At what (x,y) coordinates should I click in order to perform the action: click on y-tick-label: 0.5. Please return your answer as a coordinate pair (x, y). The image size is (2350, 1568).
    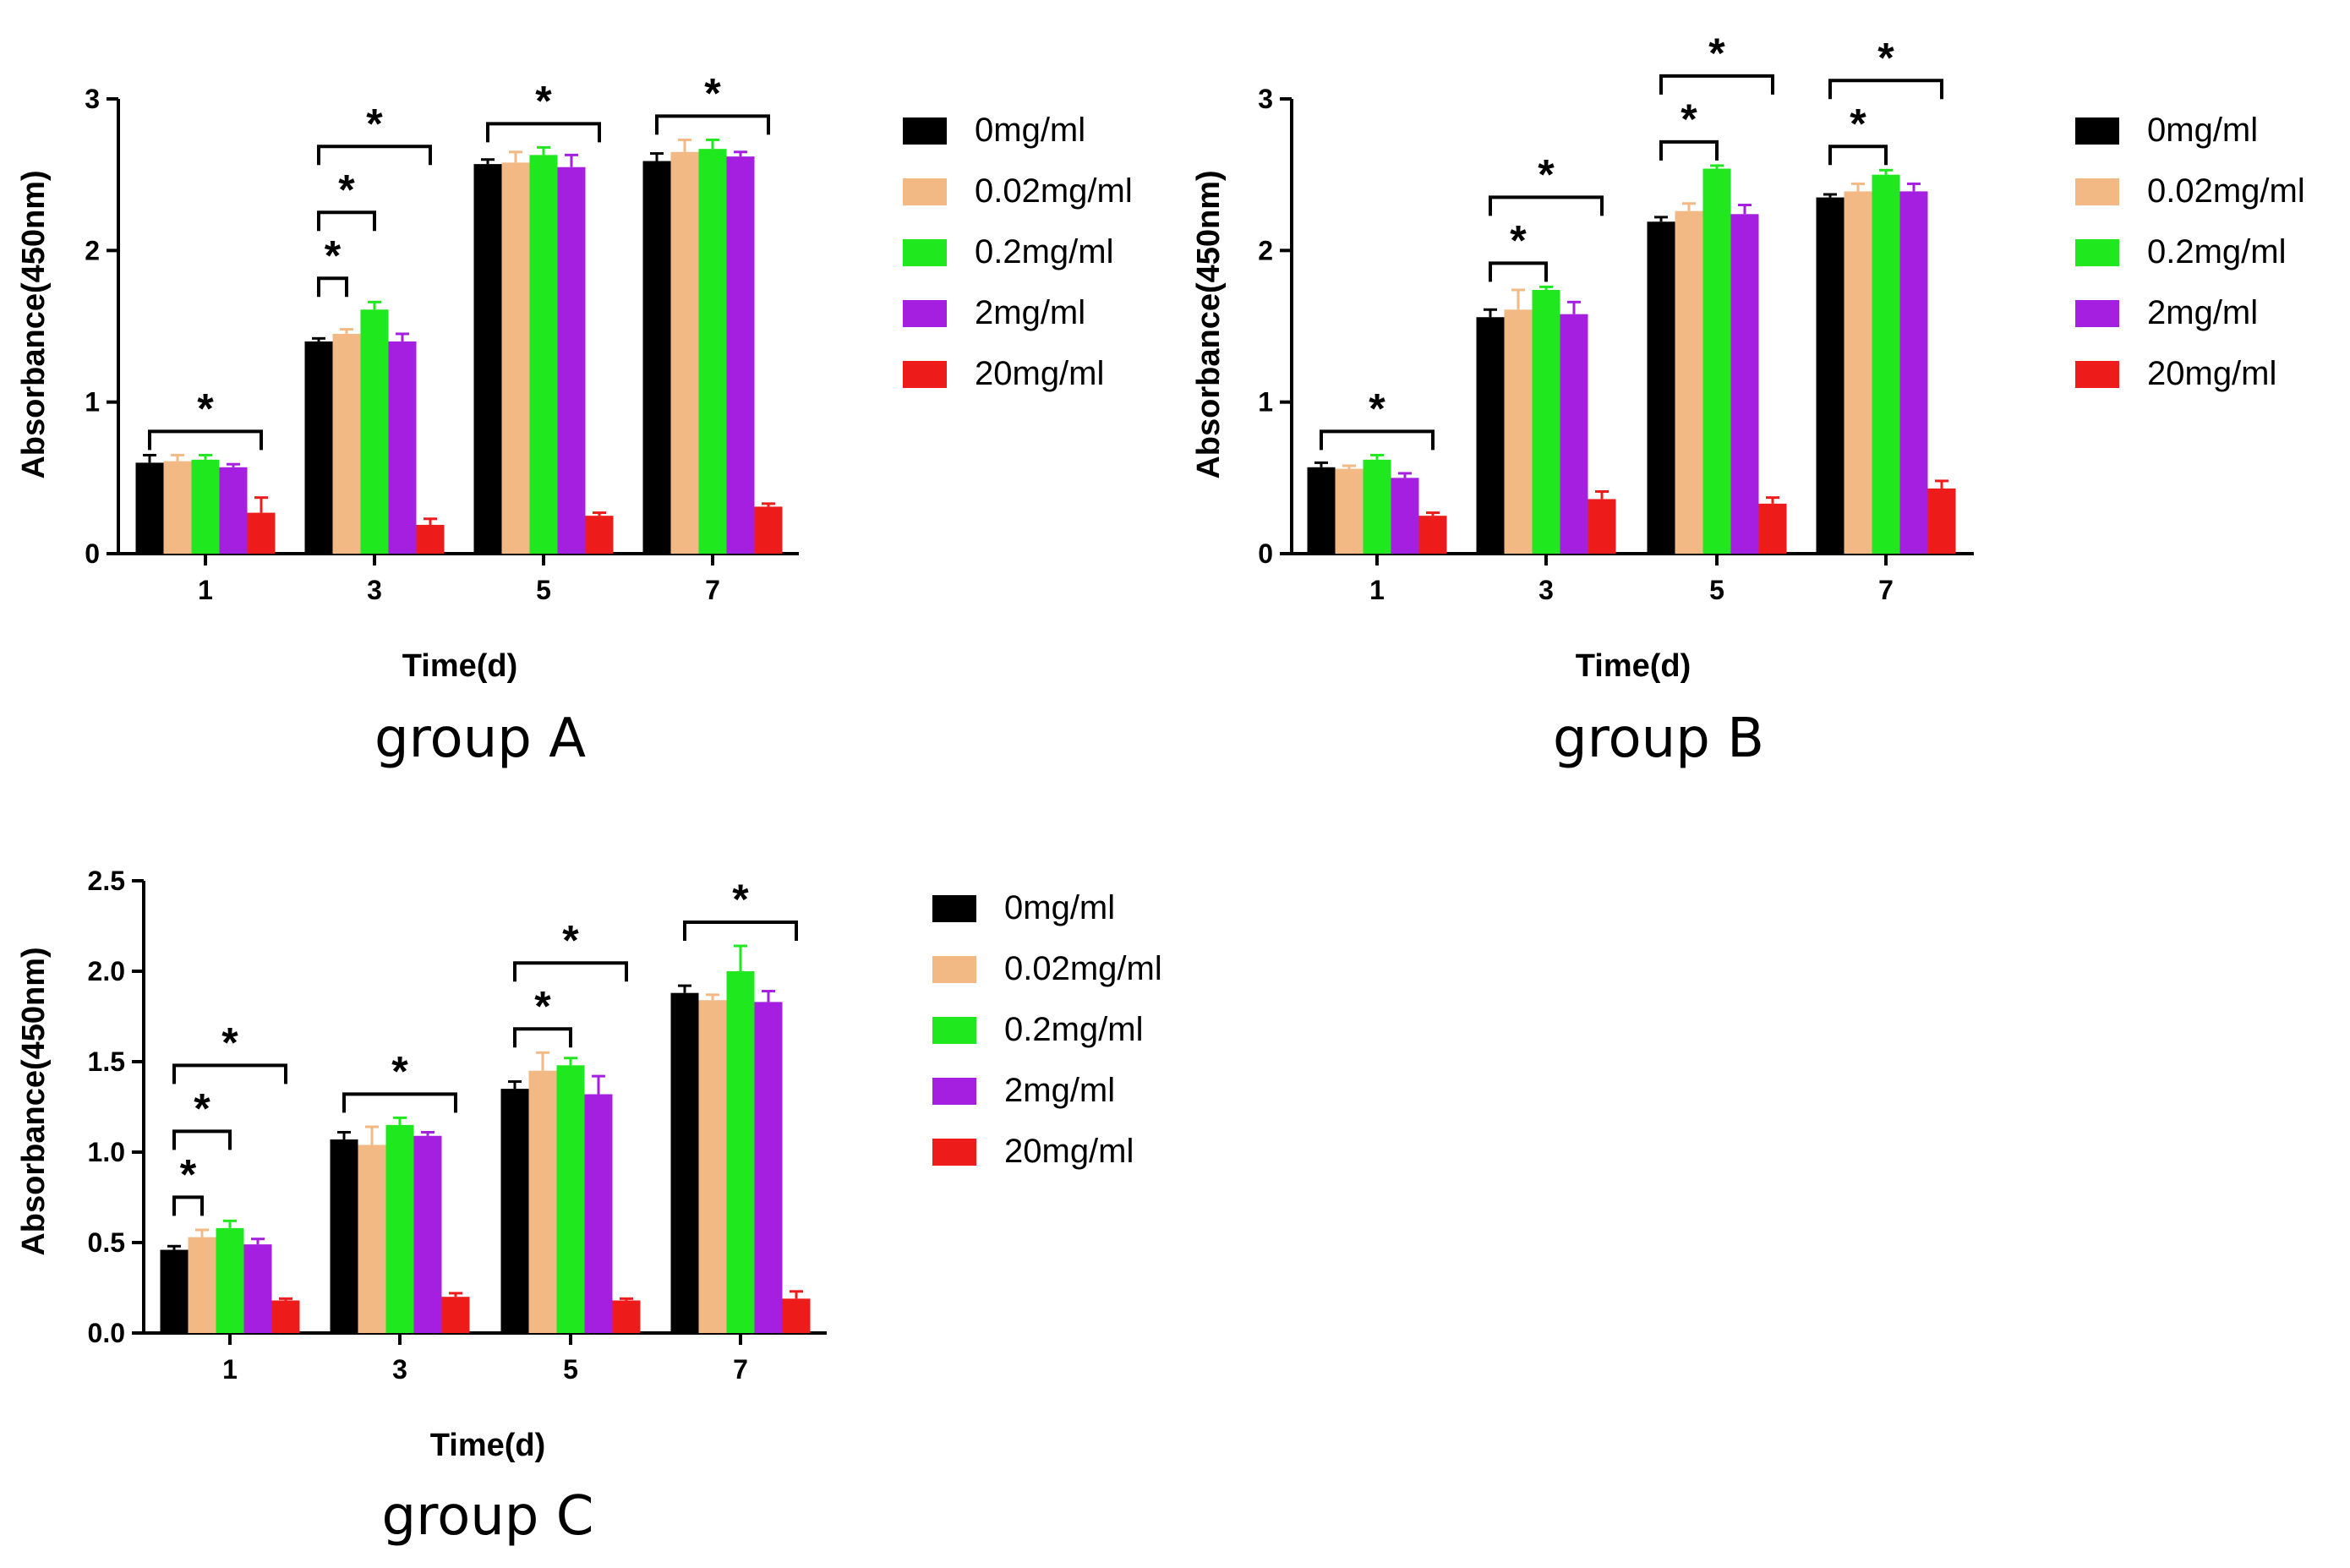
    Looking at the image, I should click on (106, 1242).